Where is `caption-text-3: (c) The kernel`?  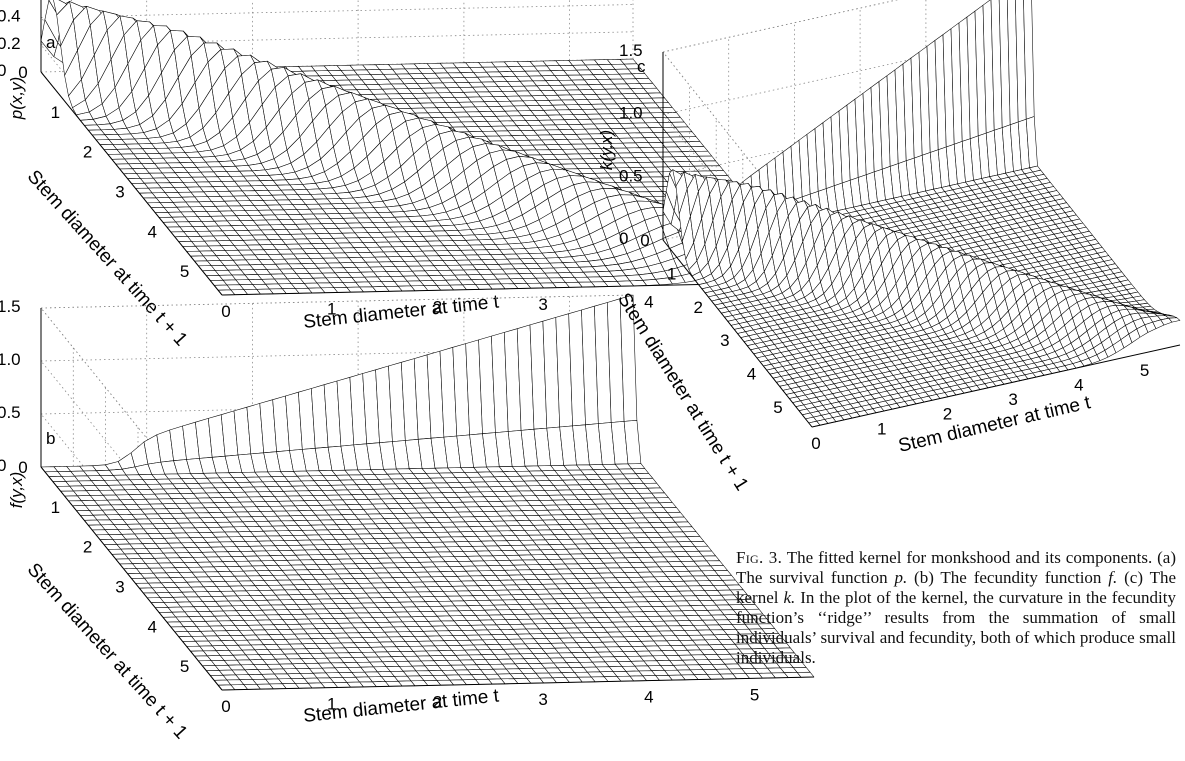
caption-text-3: (c) The kernel is located at coordinates (956, 587).